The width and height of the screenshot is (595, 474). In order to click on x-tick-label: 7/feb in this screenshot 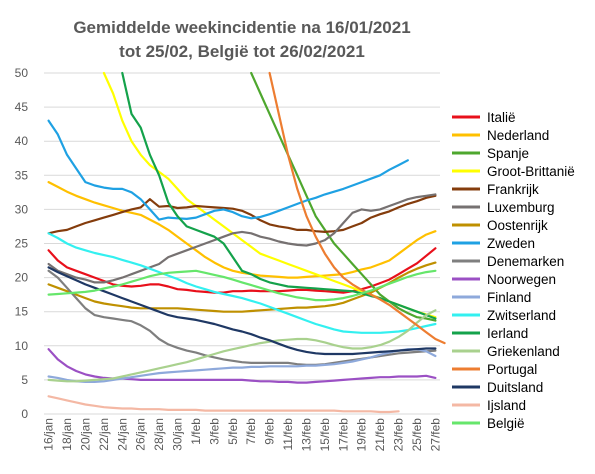, I will do `click(251, 431)`.